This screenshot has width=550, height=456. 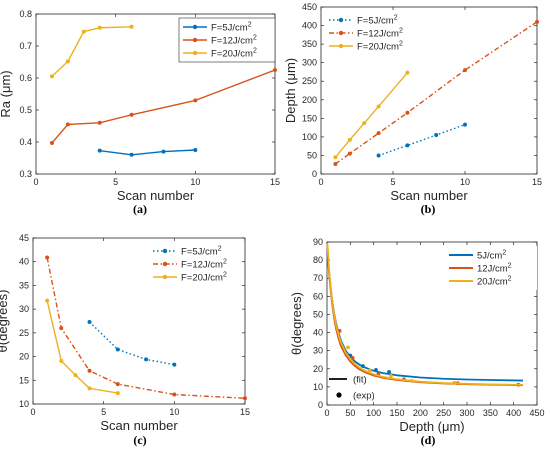 What do you see at coordinates (360, 380) in the screenshot?
I see `marker-legend-label: (fit)` at bounding box center [360, 380].